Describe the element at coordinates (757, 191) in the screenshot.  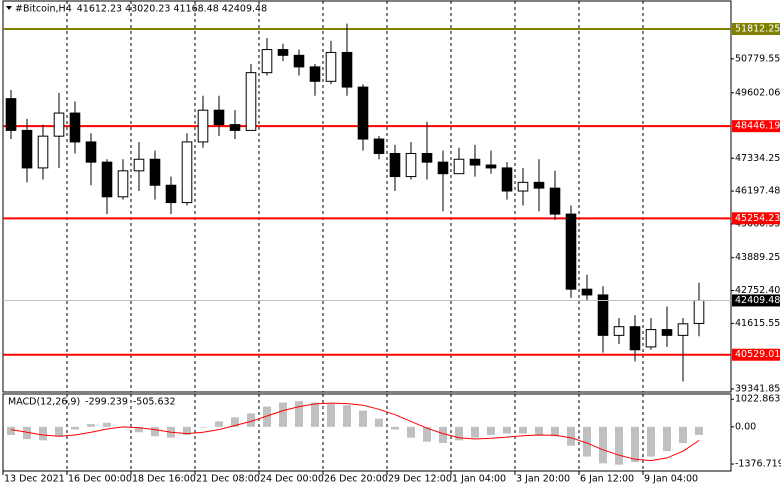
I see `y-tick-label: 46197.48` at that location.